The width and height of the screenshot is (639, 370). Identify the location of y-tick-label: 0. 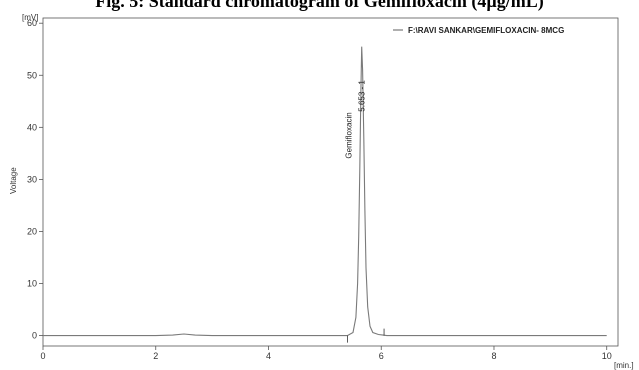
(34, 336).